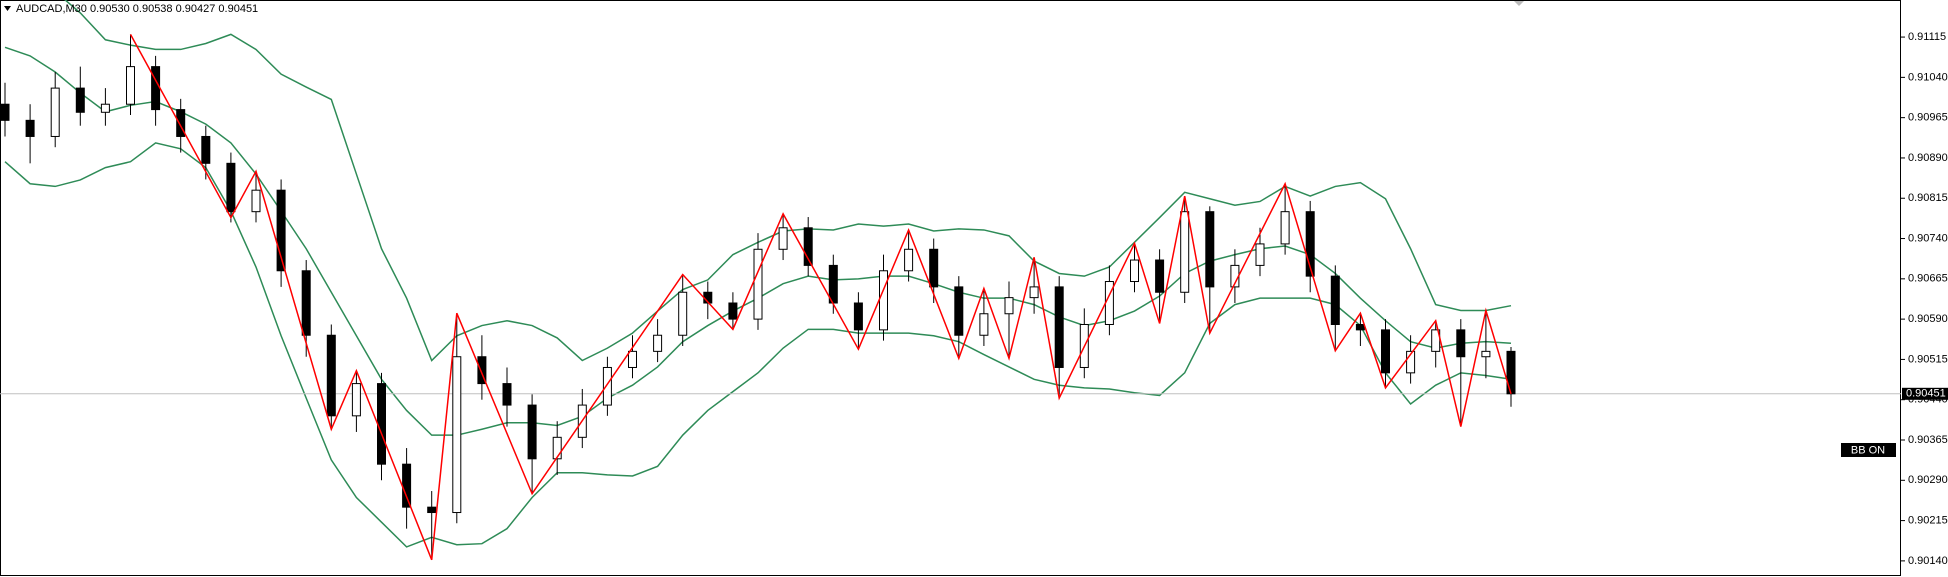 Image resolution: width=1948 pixels, height=577 pixels. Describe the element at coordinates (1927, 37) in the screenshot. I see `y-tick-label: 0.91115` at that location.